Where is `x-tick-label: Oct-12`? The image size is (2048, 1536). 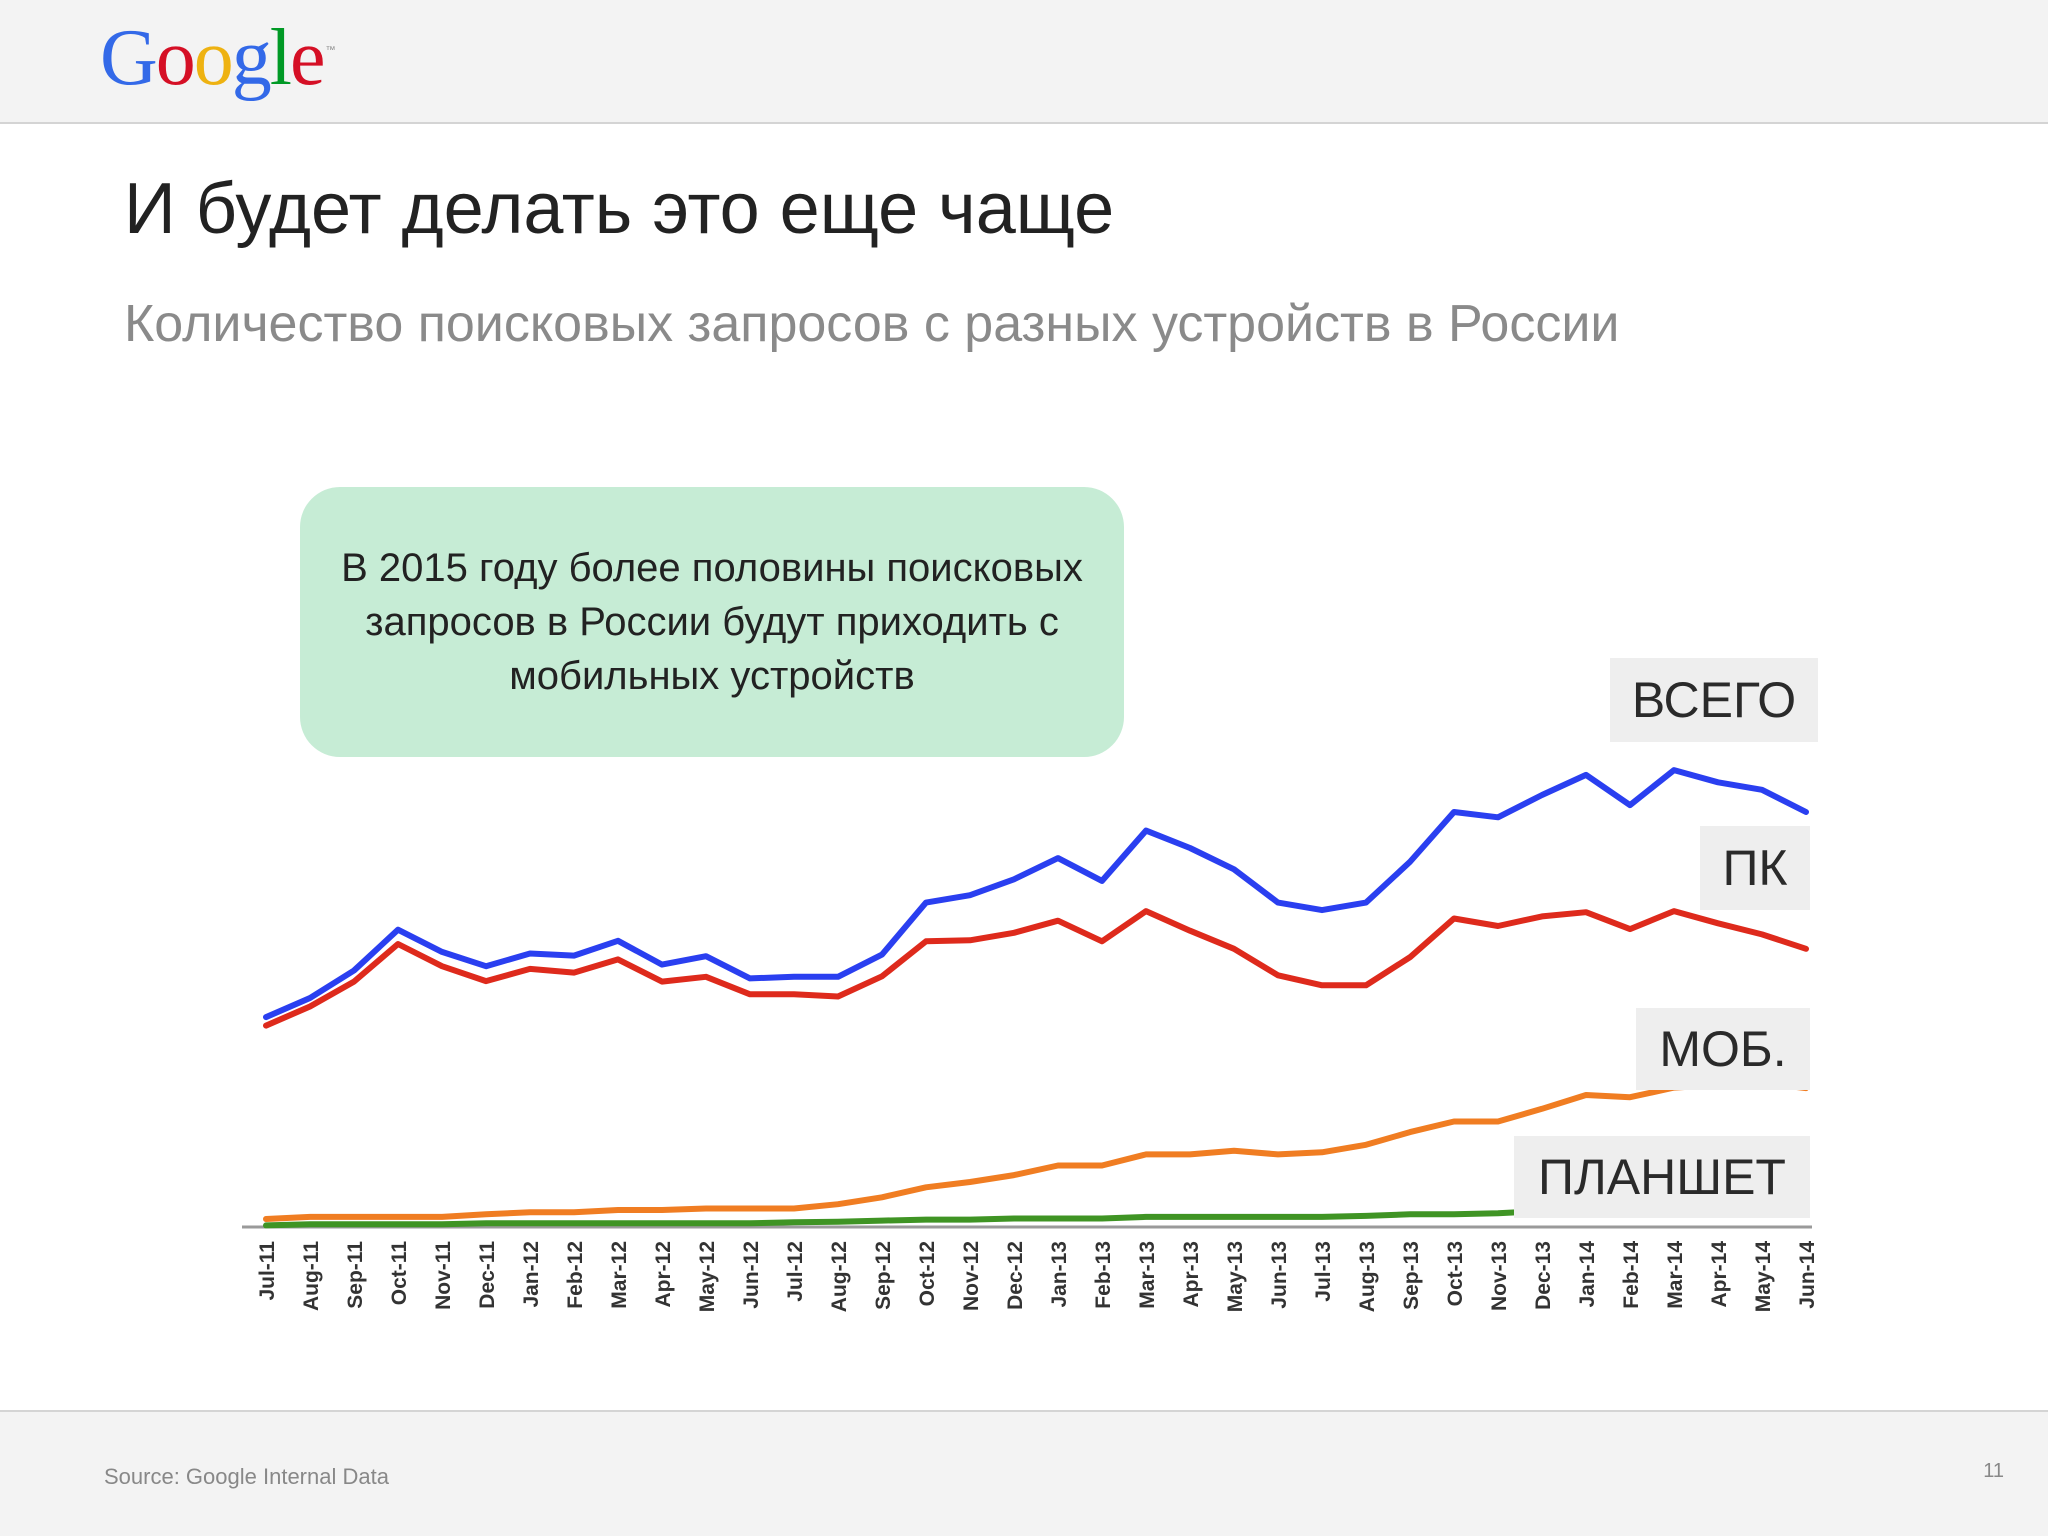
x-tick-label: Oct-12 is located at coordinates (927, 1273).